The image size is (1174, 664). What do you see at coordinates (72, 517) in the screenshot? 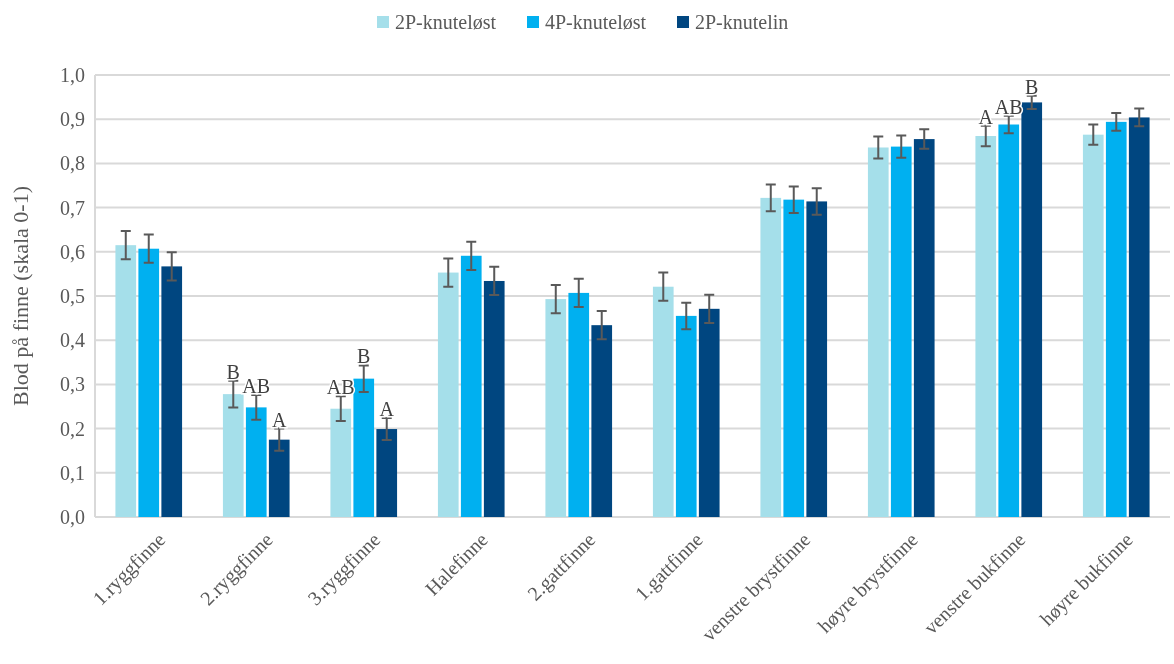
I see `y-tick-label: 0,0` at bounding box center [72, 517].